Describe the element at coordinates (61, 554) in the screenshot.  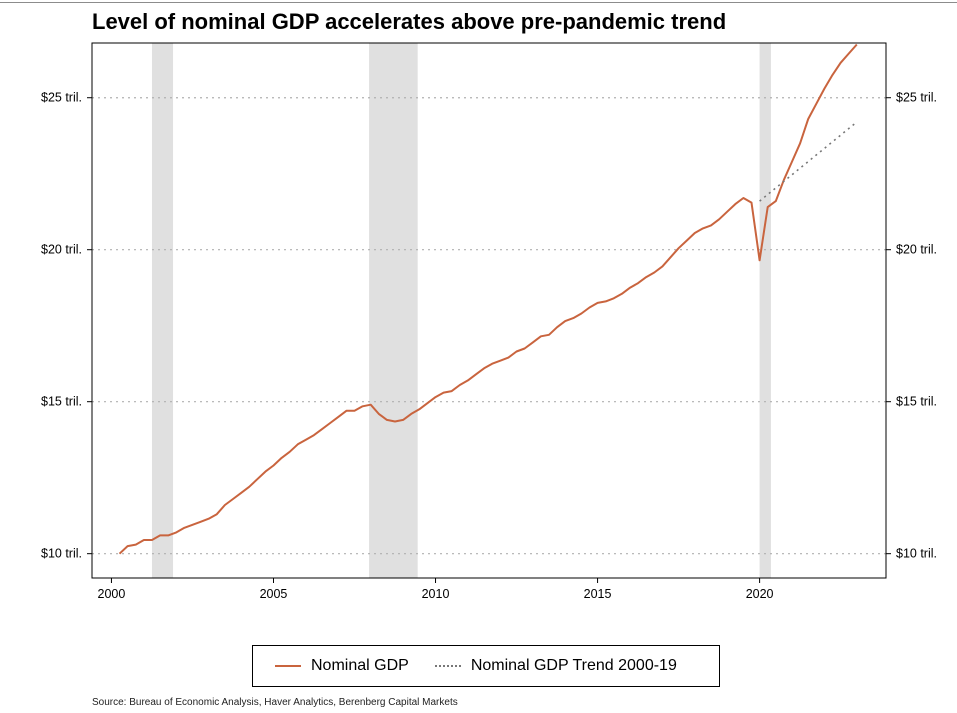
I see `y-tick-label-left: $10 tril.` at that location.